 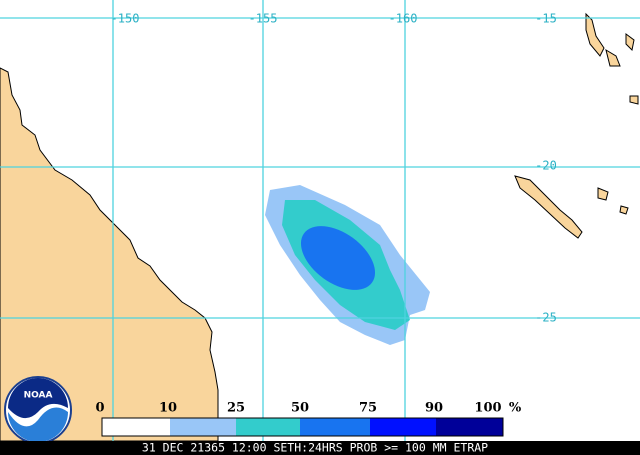 What do you see at coordinates (236, 408) in the screenshot?
I see `legend-label: 25` at bounding box center [236, 408].